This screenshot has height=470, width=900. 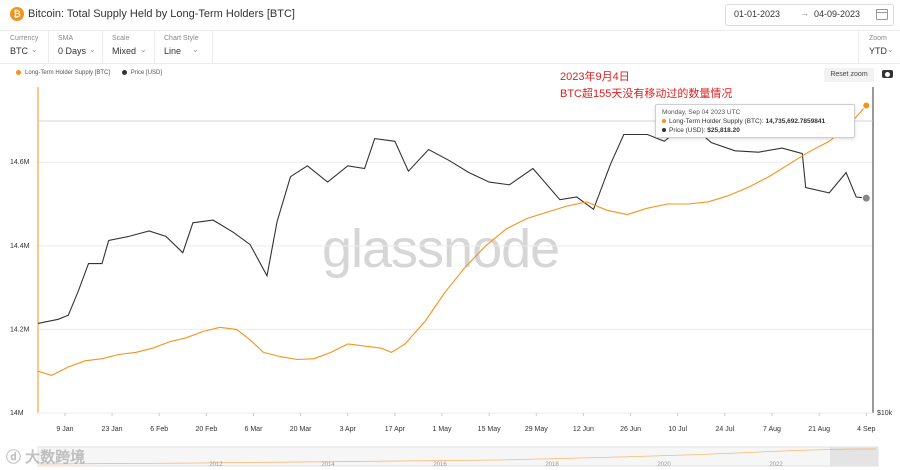 I want to click on reset-zoom-button: Reset zoom, so click(x=849, y=75).